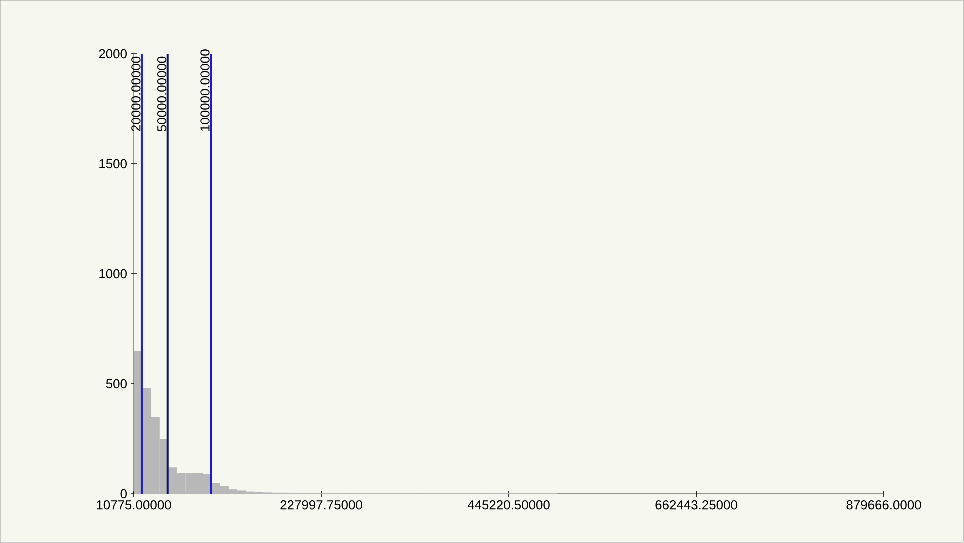 The width and height of the screenshot is (964, 543). Describe the element at coordinates (136, 94) in the screenshot. I see `ref-line-label: 20000.00000` at that location.